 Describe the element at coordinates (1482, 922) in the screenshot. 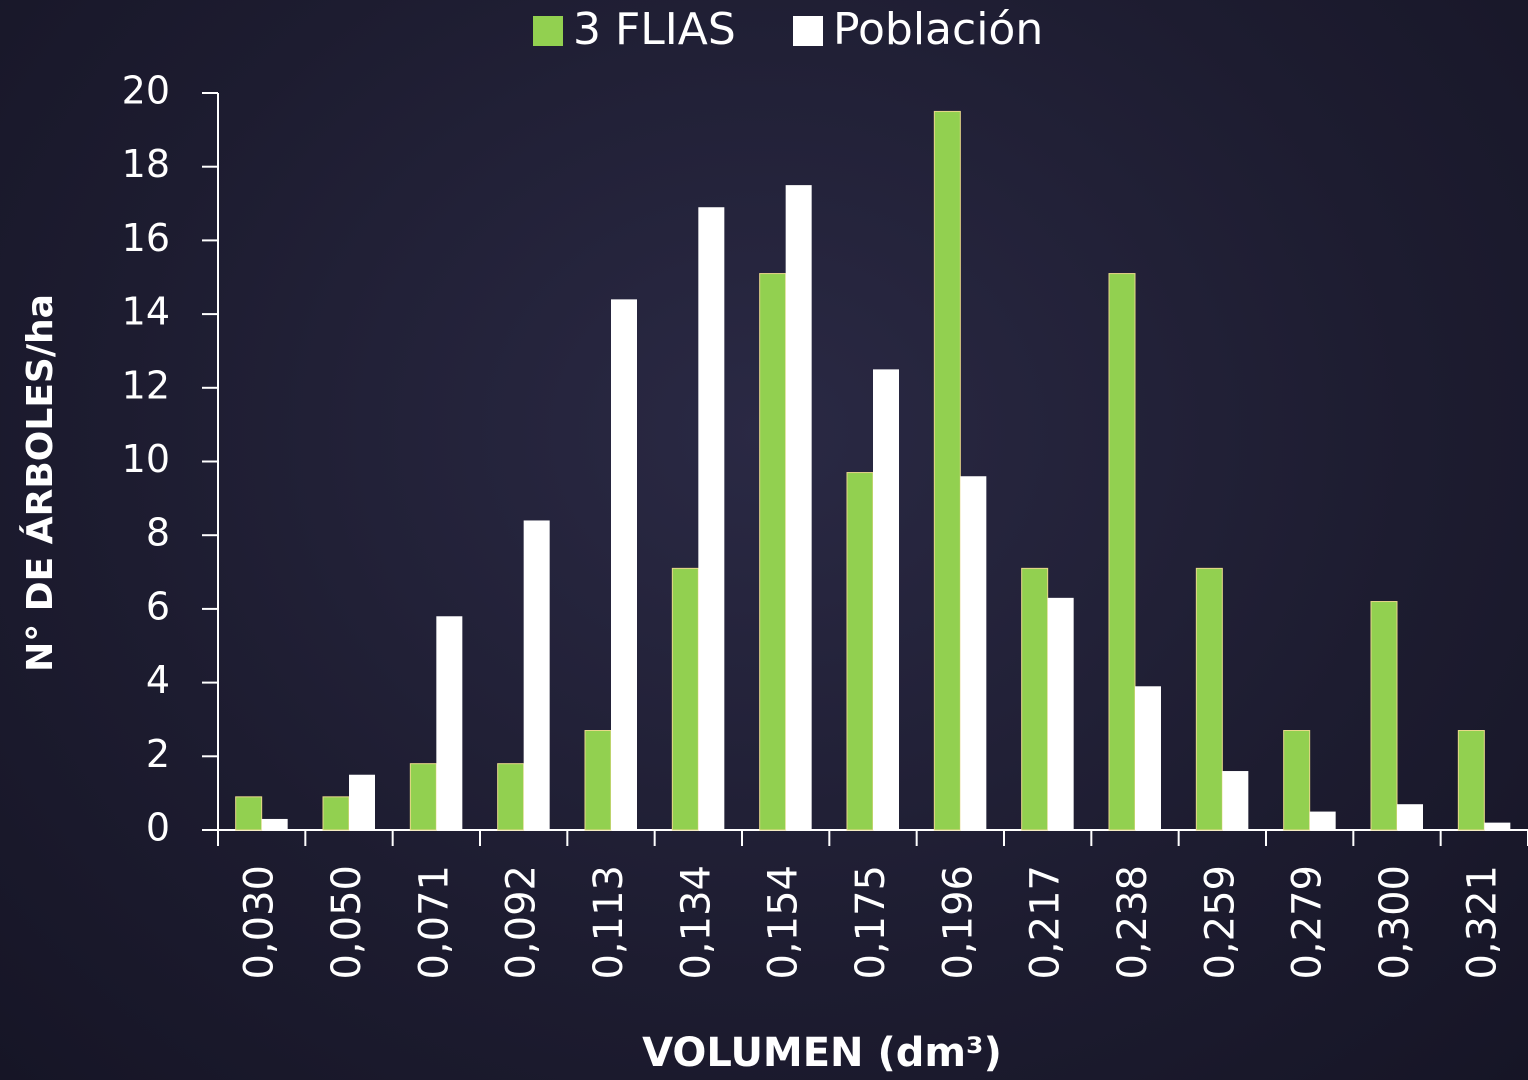

I see `x-tick-label: 0,321` at that location.